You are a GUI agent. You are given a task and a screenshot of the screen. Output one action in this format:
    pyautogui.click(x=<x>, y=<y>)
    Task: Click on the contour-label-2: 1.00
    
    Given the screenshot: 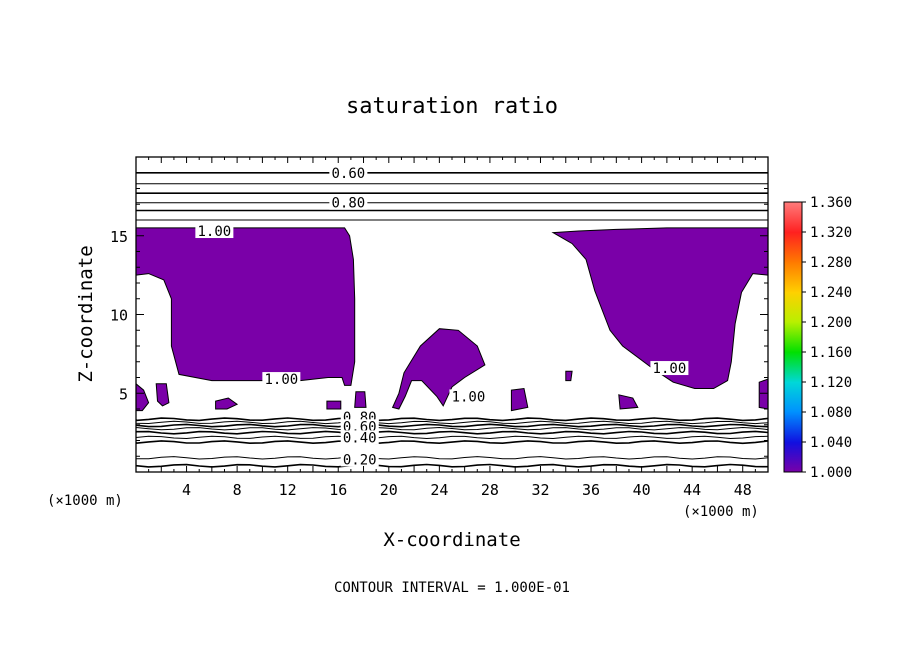 What is the action you would take?
    pyautogui.click(x=215, y=232)
    